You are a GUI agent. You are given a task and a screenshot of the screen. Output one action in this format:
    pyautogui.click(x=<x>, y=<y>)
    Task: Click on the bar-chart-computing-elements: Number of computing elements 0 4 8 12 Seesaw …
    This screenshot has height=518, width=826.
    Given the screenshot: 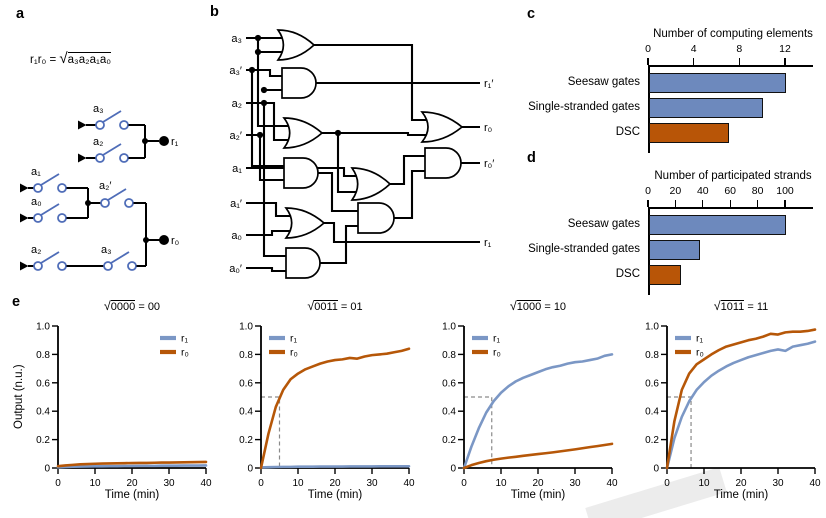 What is the action you would take?
    pyautogui.click(x=673, y=93)
    